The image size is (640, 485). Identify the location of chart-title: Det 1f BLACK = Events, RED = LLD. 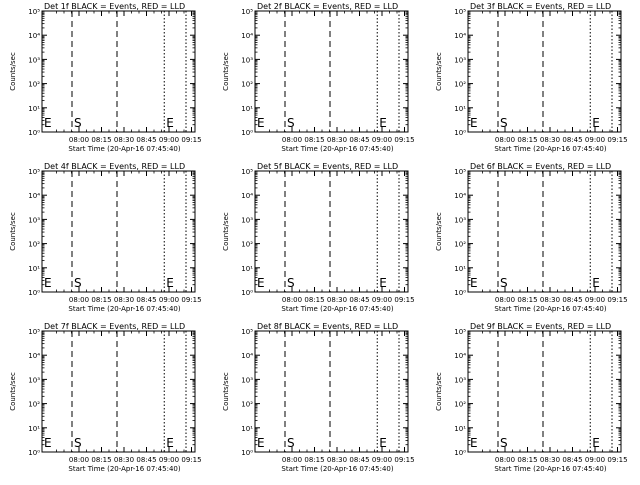
(114, 6).